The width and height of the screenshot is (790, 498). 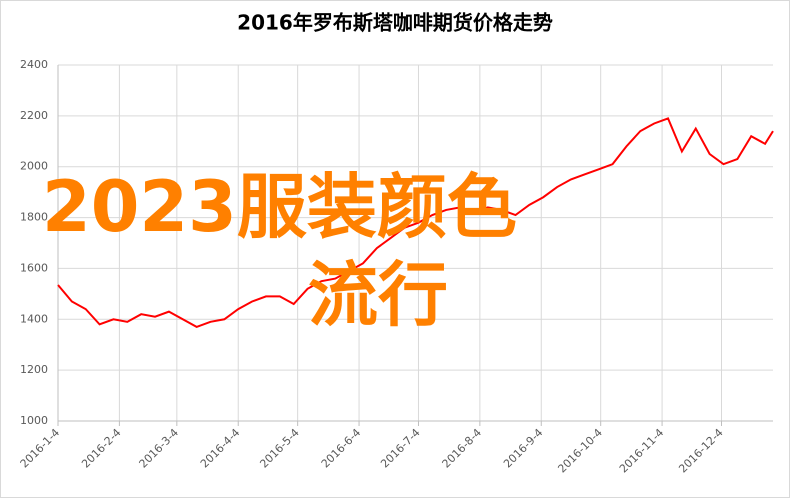 What do you see at coordinates (34, 115) in the screenshot?
I see `y-tick-label: 2200` at bounding box center [34, 115].